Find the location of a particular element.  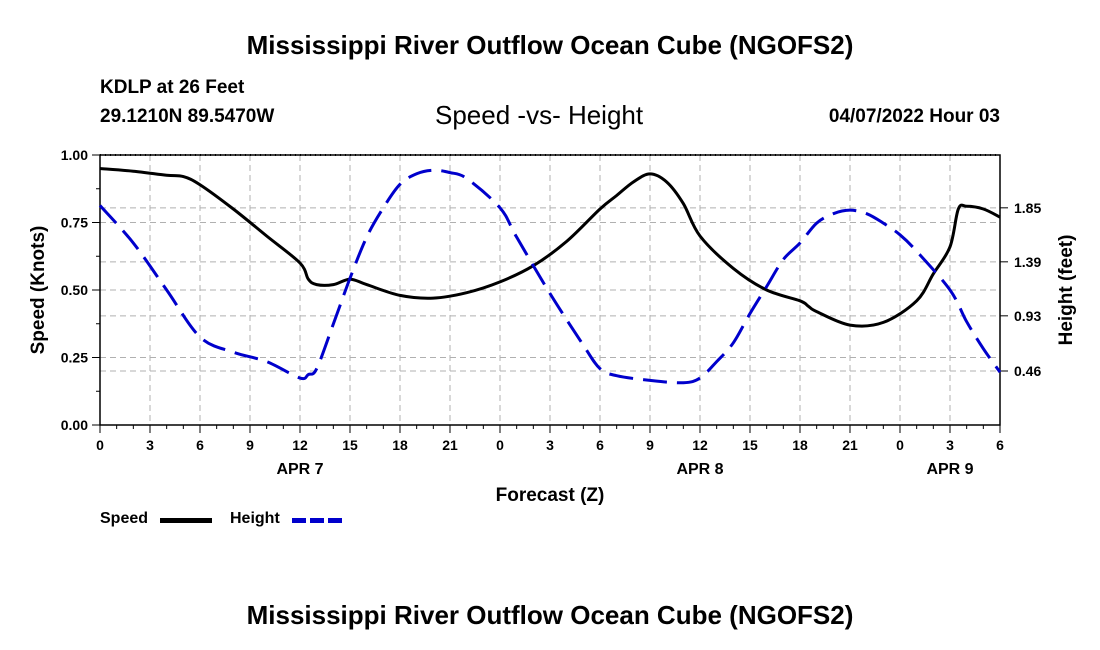

legend-height-line is located at coordinates (317, 520).